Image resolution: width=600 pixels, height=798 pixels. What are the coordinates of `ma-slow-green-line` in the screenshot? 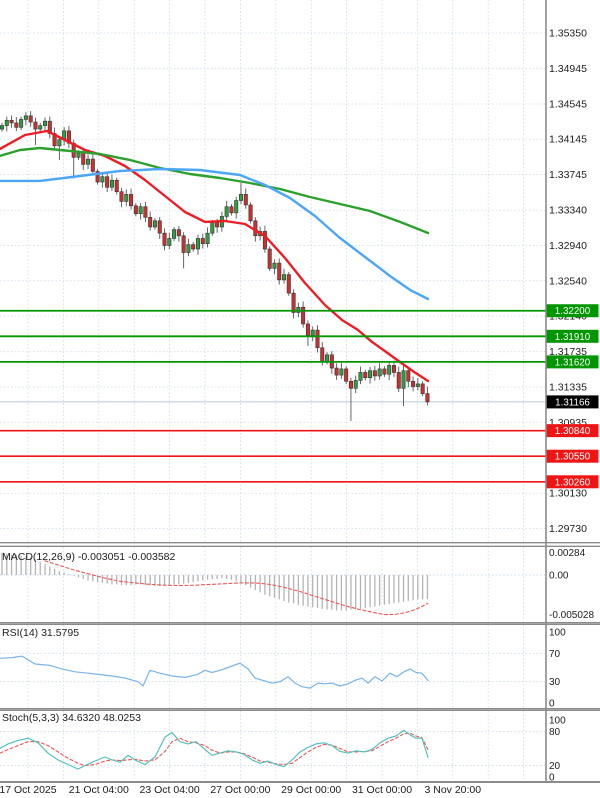 It's located at (215, 190).